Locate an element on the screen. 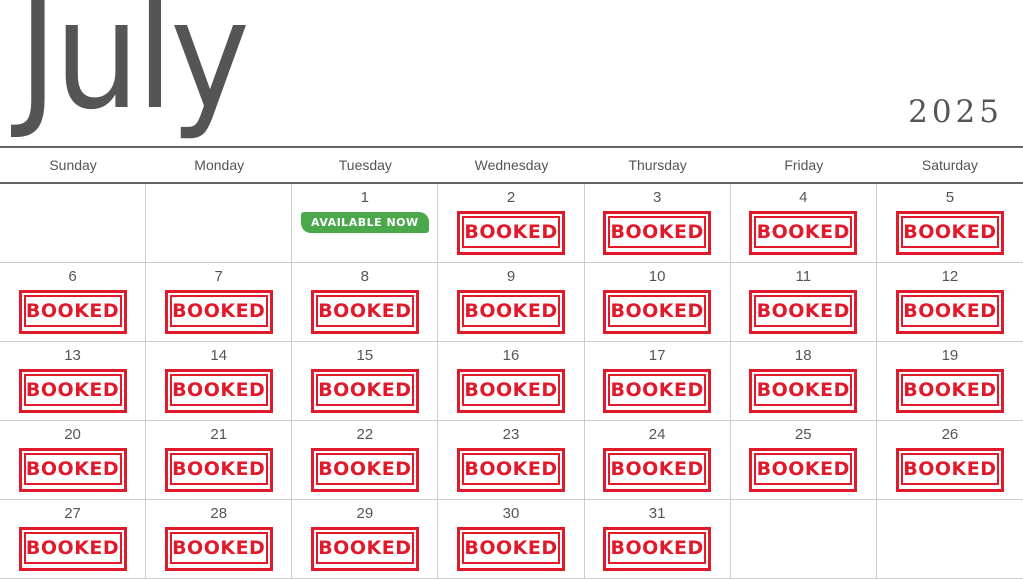 The image size is (1023, 579). day-number: 8 is located at coordinates (365, 276).